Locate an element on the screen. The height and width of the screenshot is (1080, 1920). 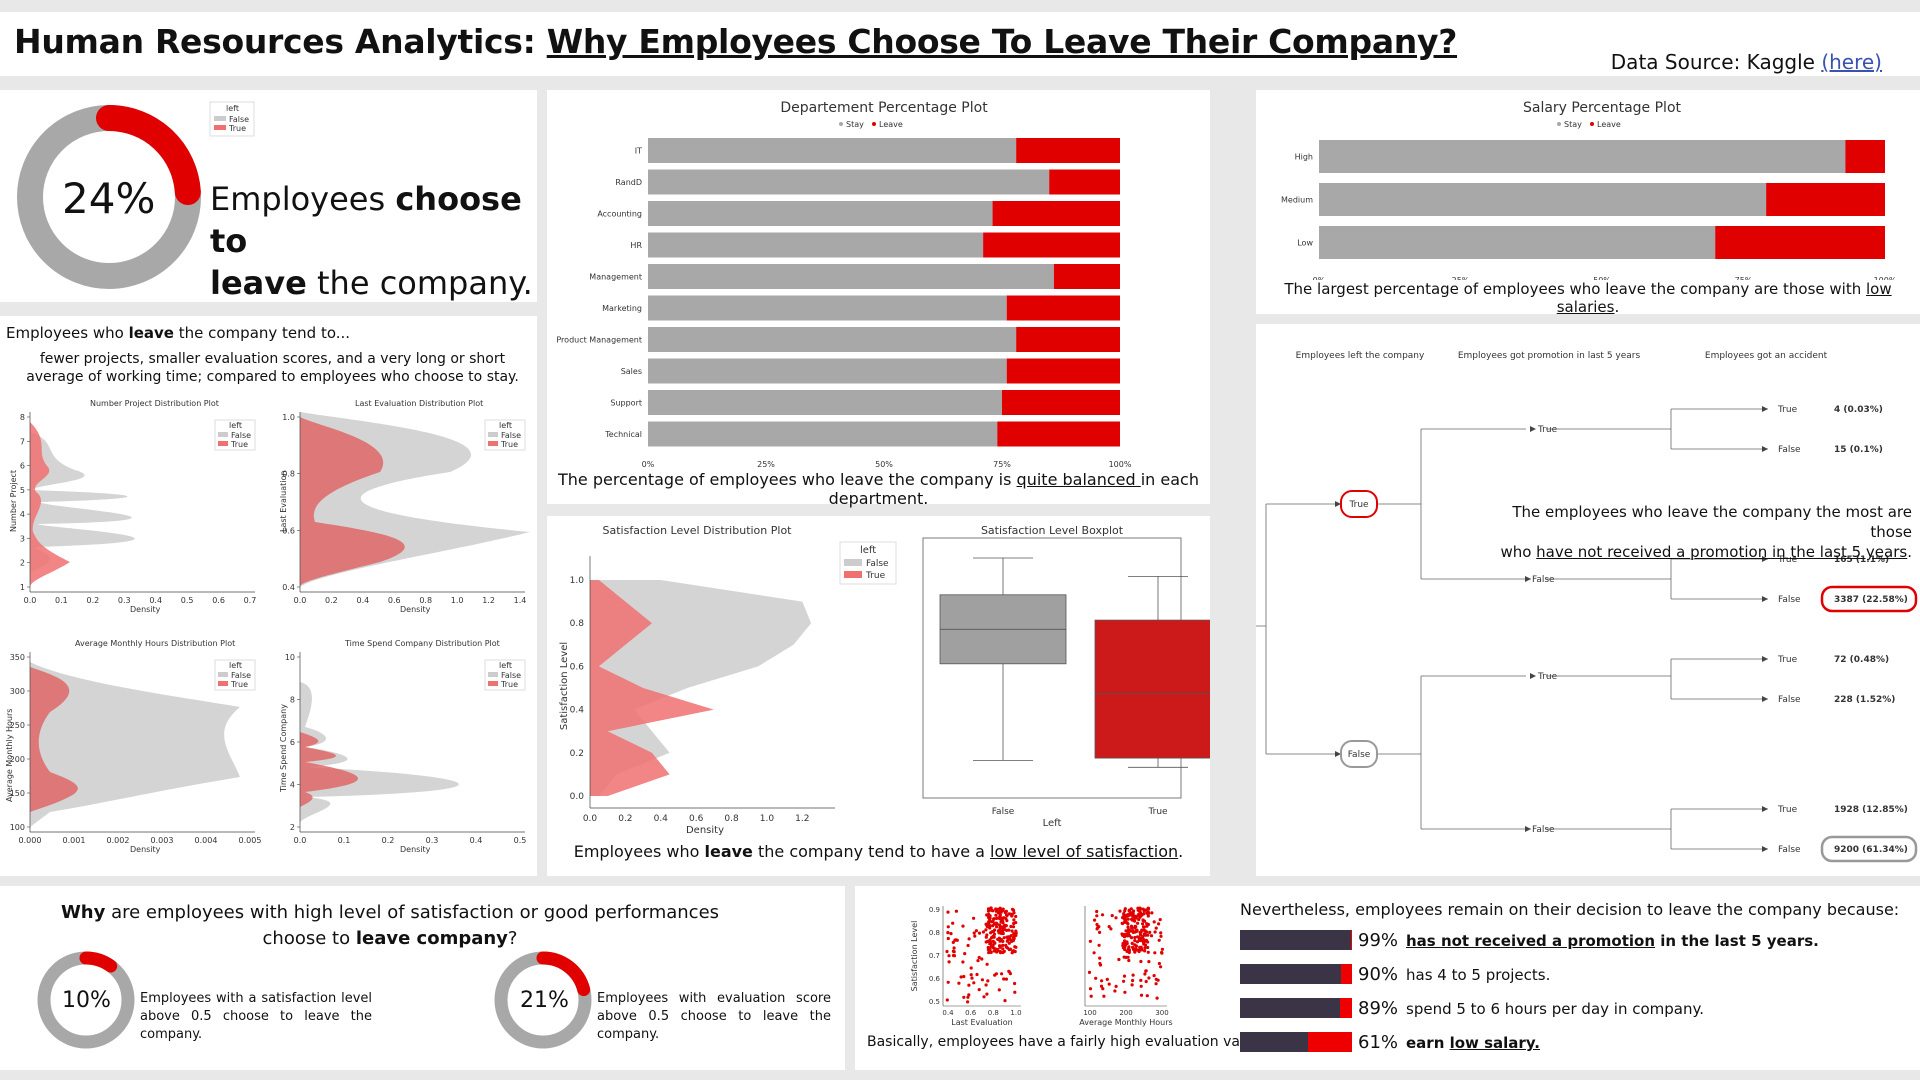
reason-percent: 89% is located at coordinates (1378, 1008).